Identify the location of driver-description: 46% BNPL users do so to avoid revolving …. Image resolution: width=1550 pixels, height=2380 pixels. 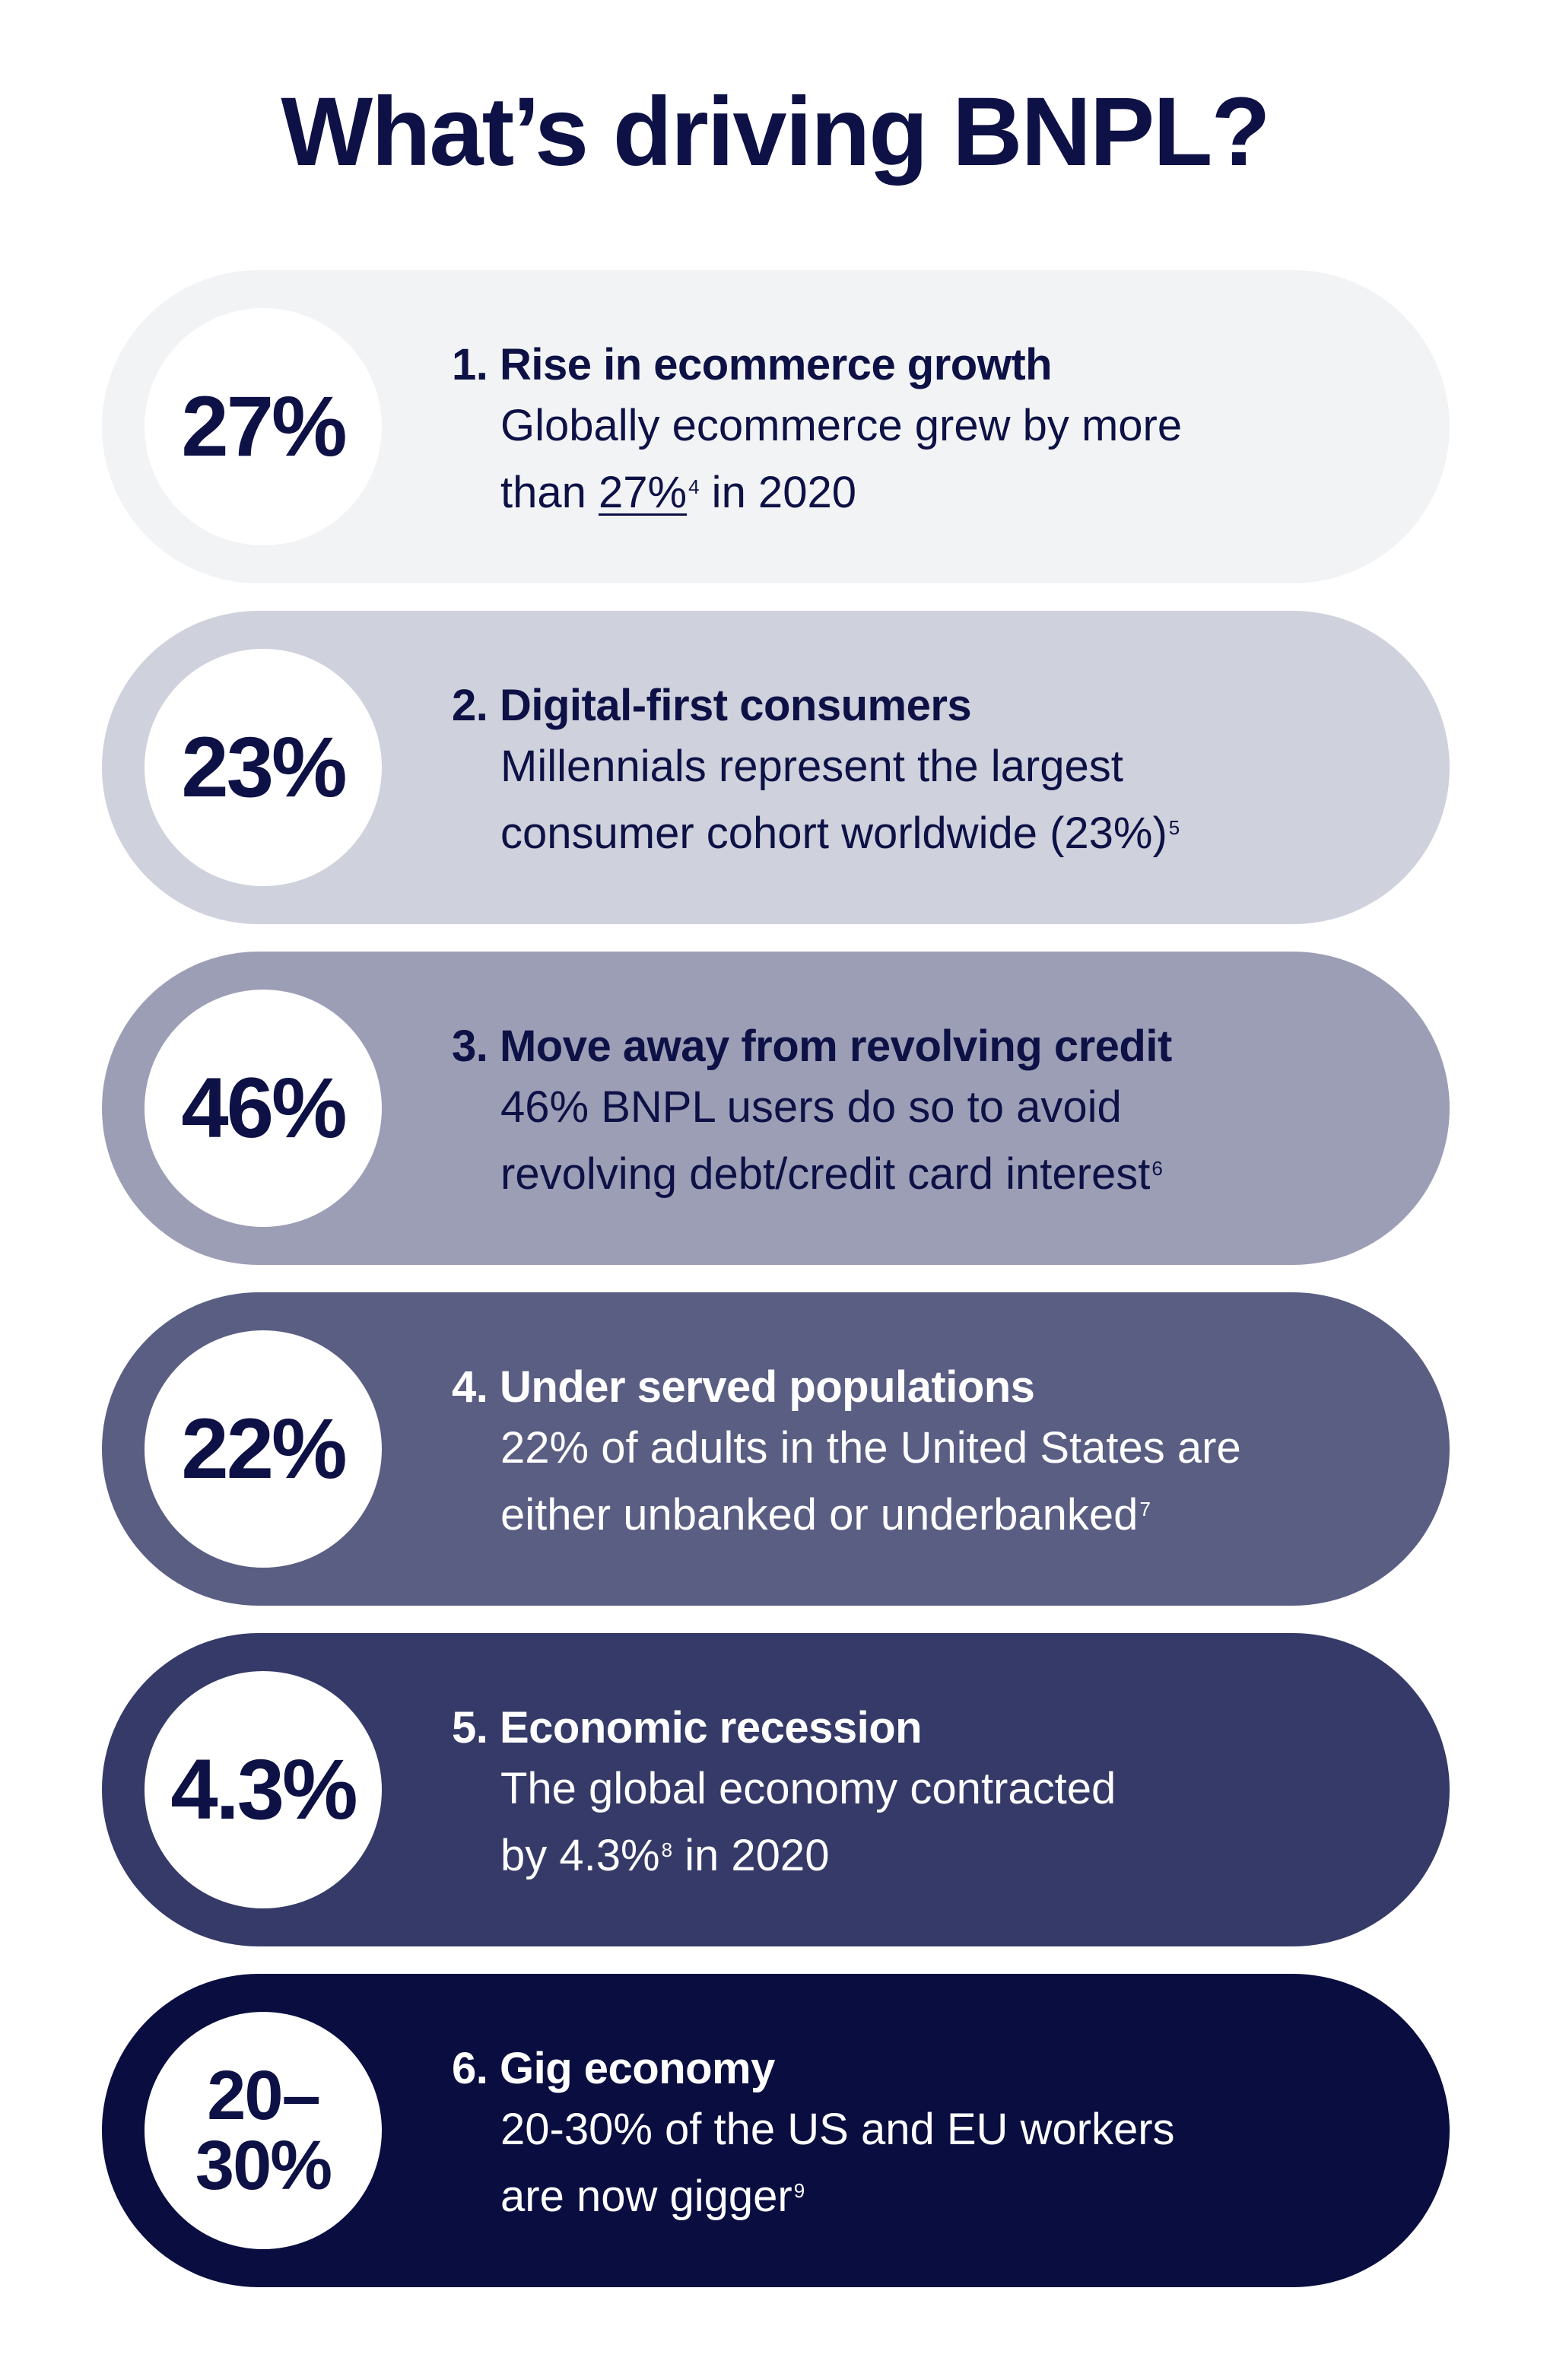
(948, 1141).